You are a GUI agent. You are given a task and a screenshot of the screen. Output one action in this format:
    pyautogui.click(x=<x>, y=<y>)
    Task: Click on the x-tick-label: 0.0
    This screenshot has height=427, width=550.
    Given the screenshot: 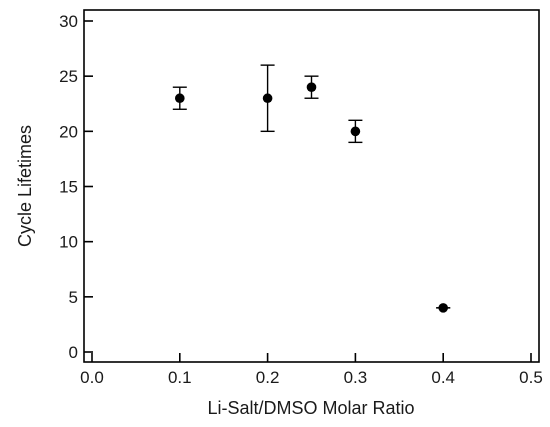 What is the action you would take?
    pyautogui.click(x=92, y=377)
    